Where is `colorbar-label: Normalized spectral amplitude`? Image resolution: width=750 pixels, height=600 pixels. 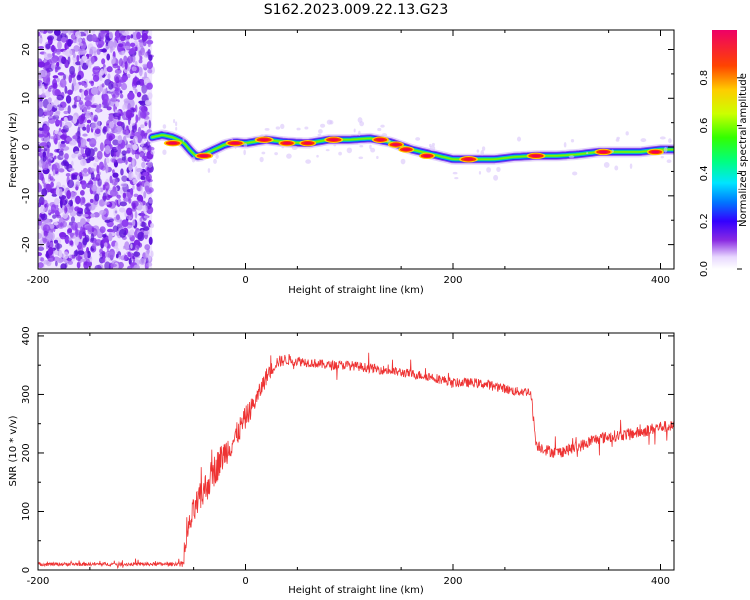
colorbar-label: Normalized spectral amplitude is located at coordinates (743, 150).